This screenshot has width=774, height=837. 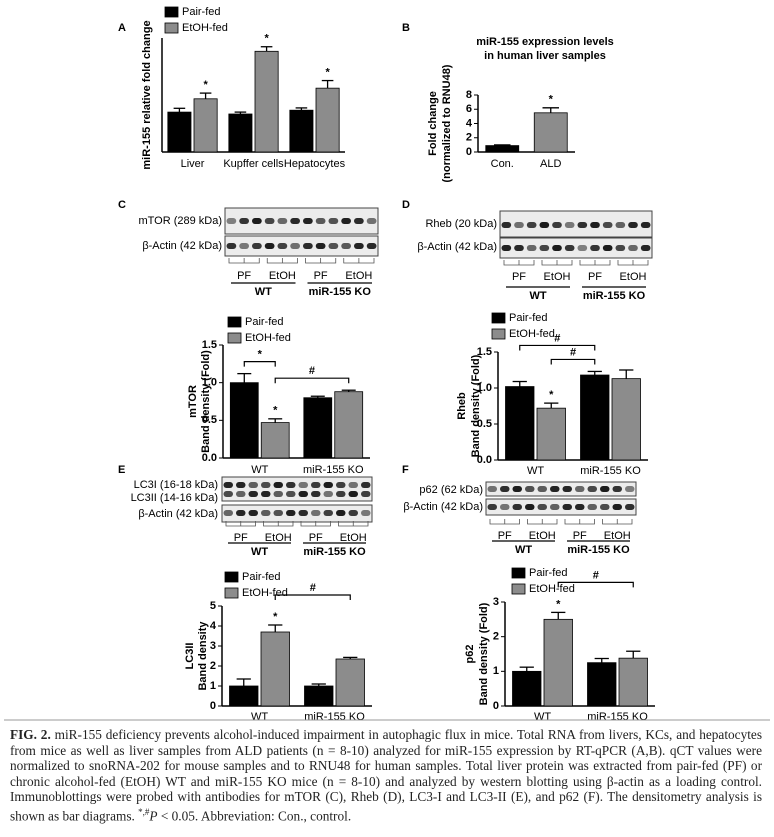 What do you see at coordinates (190, 656) in the screenshot?
I see `y-axis-label: LC3II` at bounding box center [190, 656].